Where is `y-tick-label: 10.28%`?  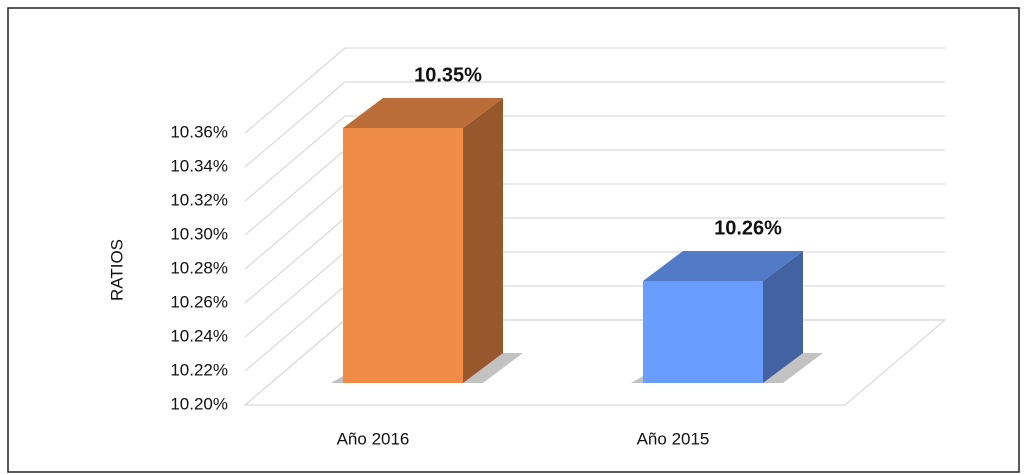 y-tick-label: 10.28% is located at coordinates (199, 267).